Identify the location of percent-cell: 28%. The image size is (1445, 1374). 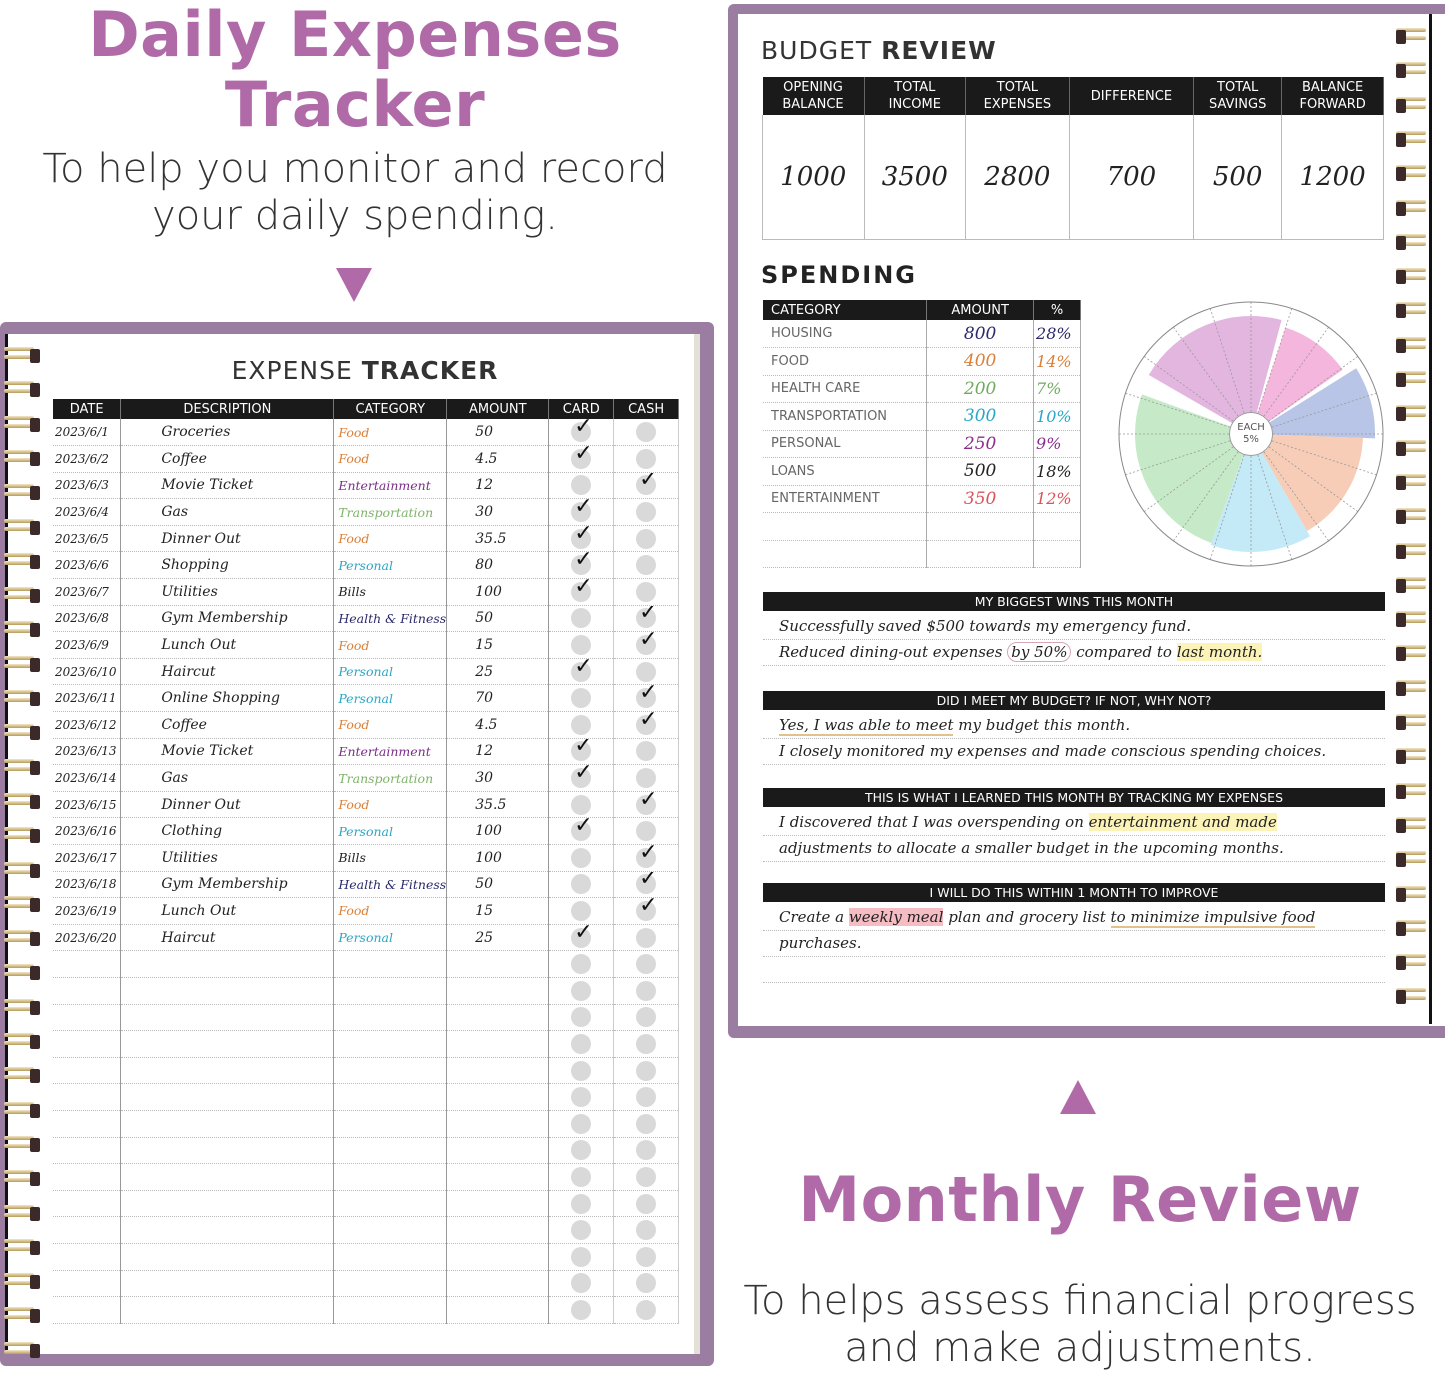
(1057, 334).